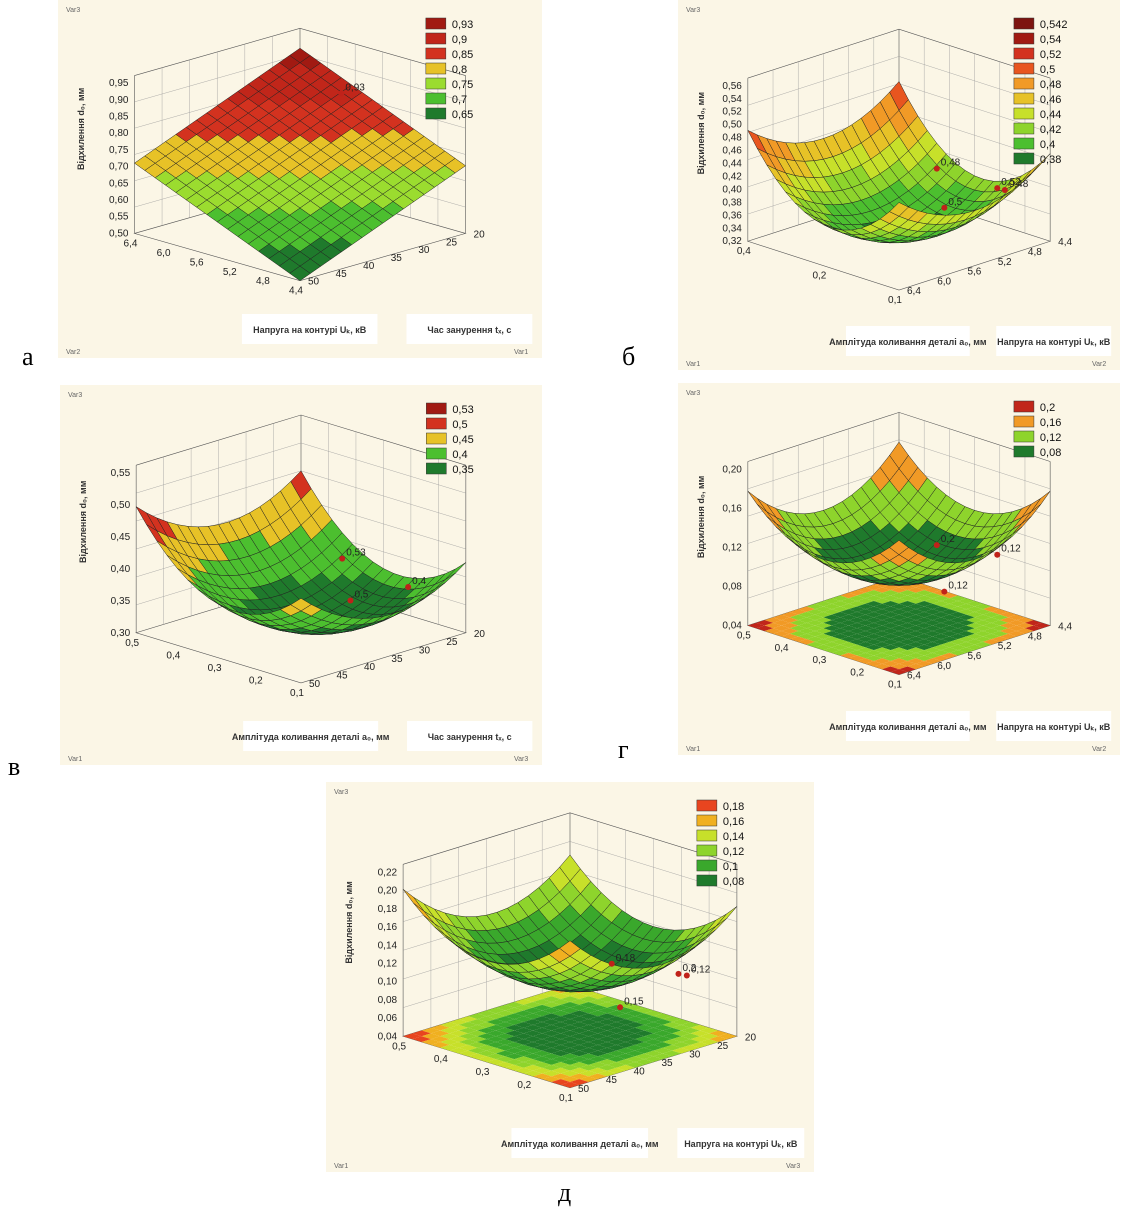 The image size is (1134, 1212). What do you see at coordinates (914, 676) in the screenshot?
I see `y-tick-label: 6,4` at bounding box center [914, 676].